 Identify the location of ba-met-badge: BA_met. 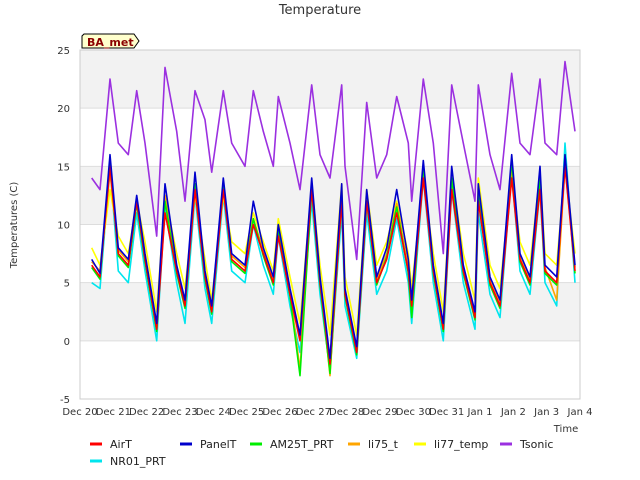
(110, 41).